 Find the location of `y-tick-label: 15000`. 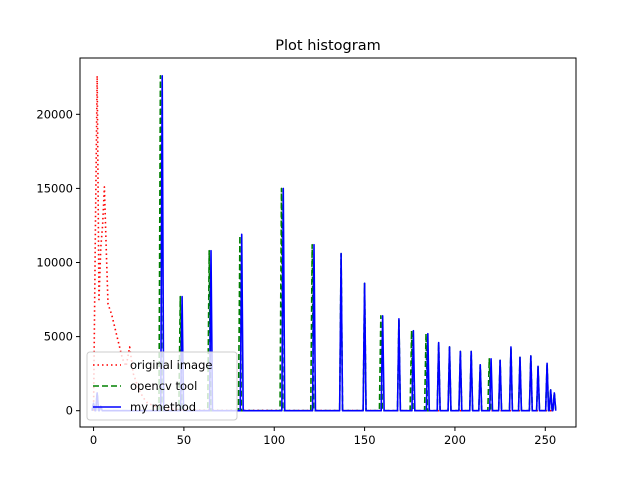

y-tick-label: 15000 is located at coordinates (54, 188).